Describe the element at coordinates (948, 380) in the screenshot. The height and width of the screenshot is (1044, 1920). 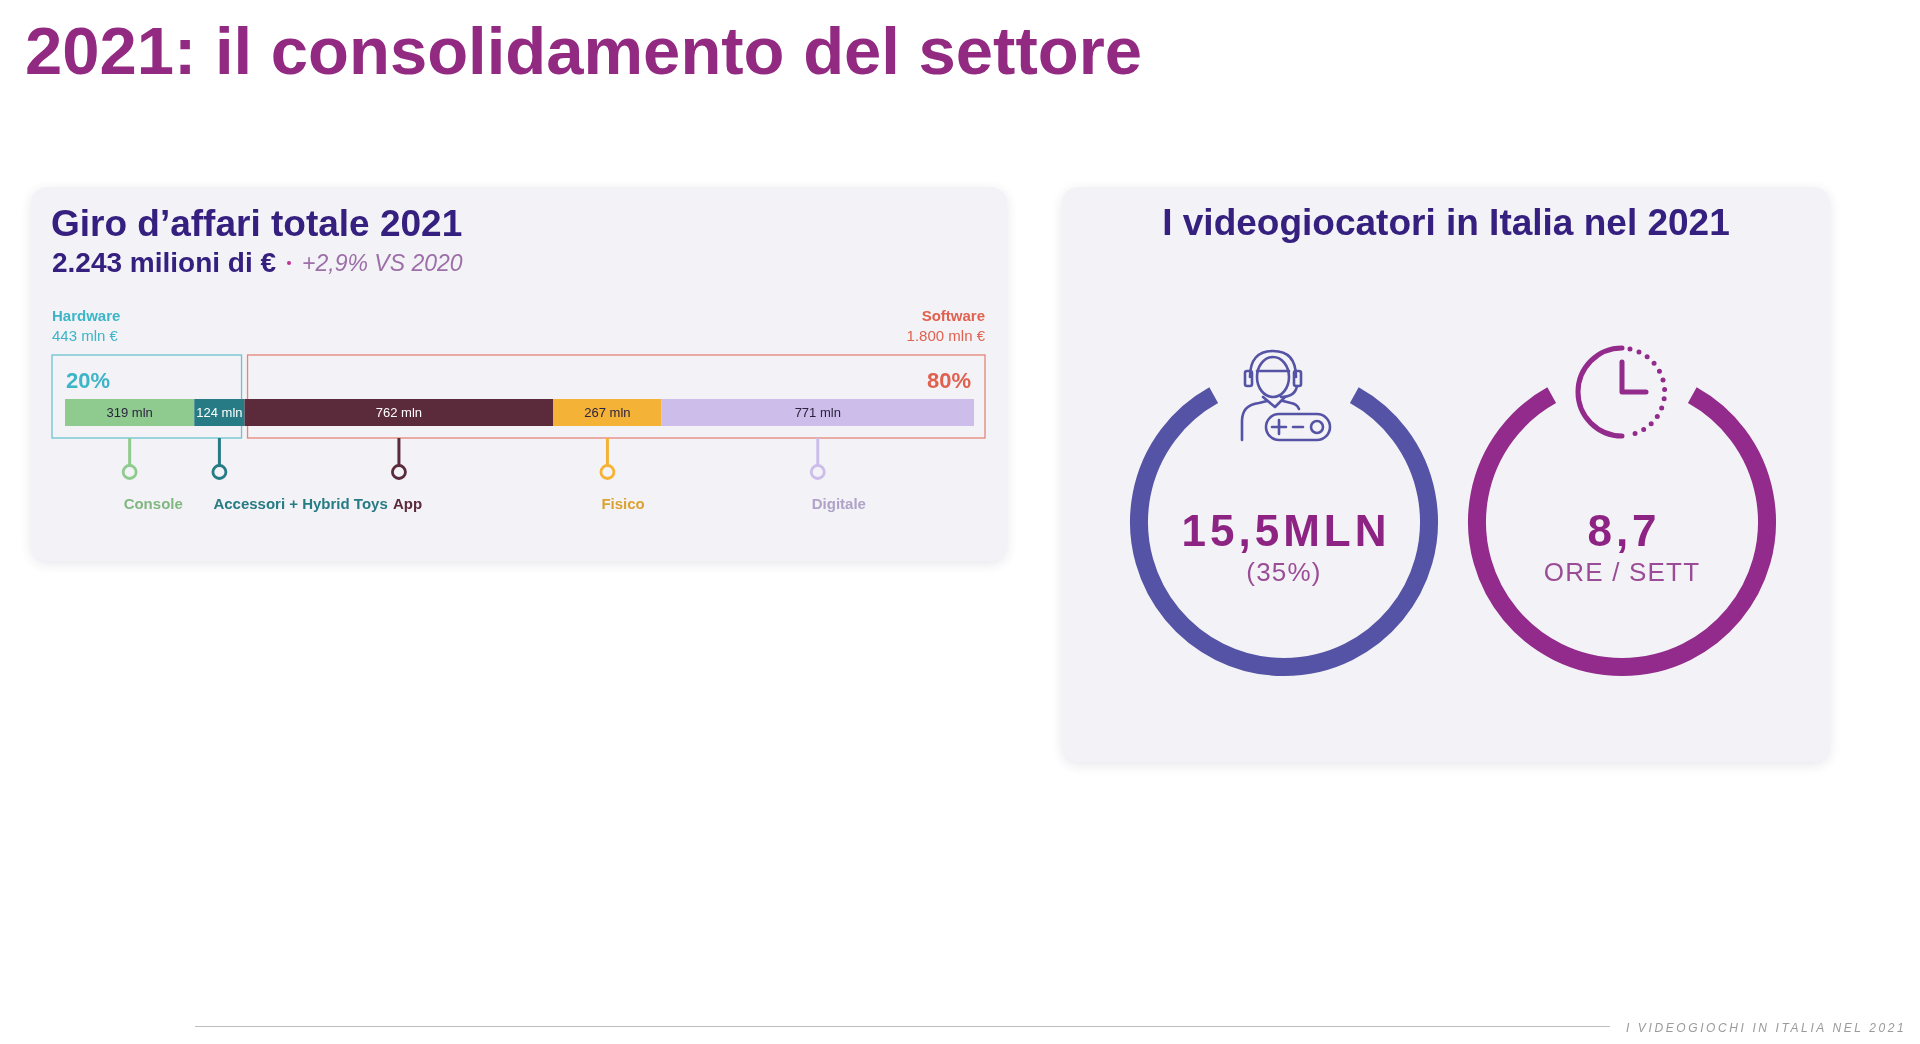
I see `text: 80%` at that location.